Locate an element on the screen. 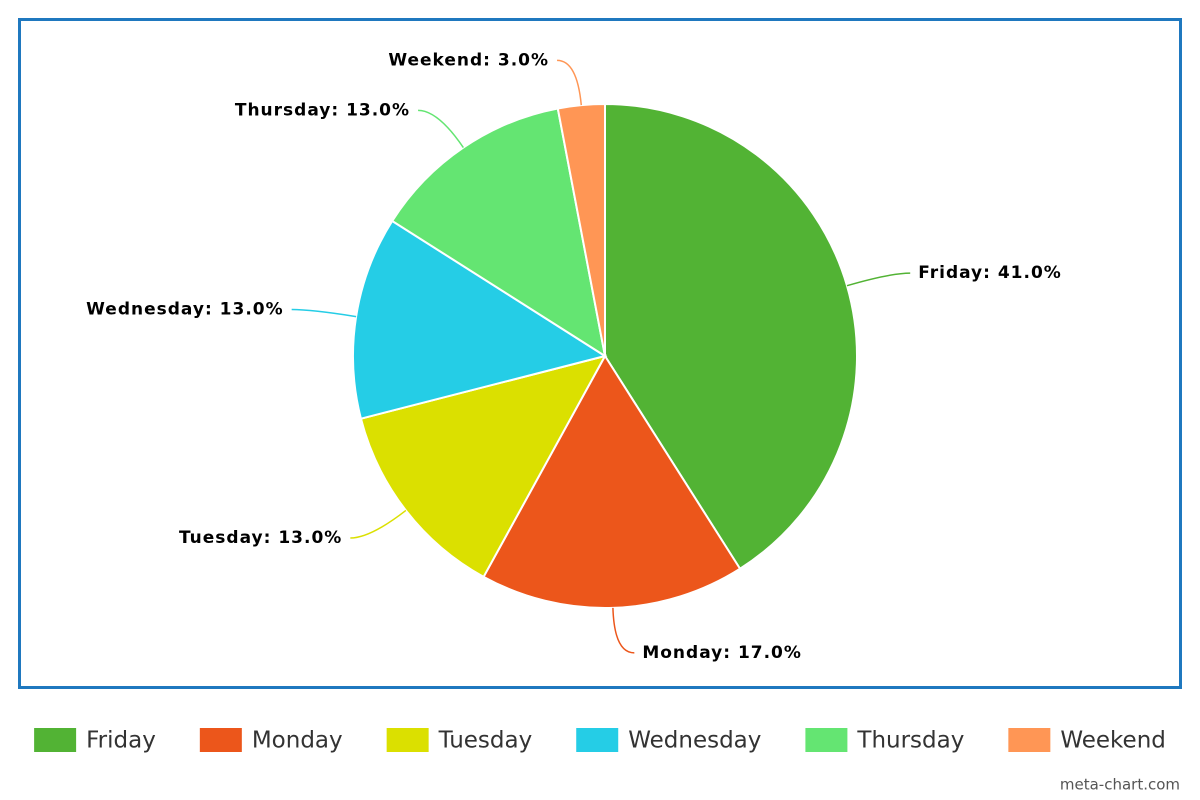  data-label: Wednesday: 13.0% is located at coordinates (185, 310).